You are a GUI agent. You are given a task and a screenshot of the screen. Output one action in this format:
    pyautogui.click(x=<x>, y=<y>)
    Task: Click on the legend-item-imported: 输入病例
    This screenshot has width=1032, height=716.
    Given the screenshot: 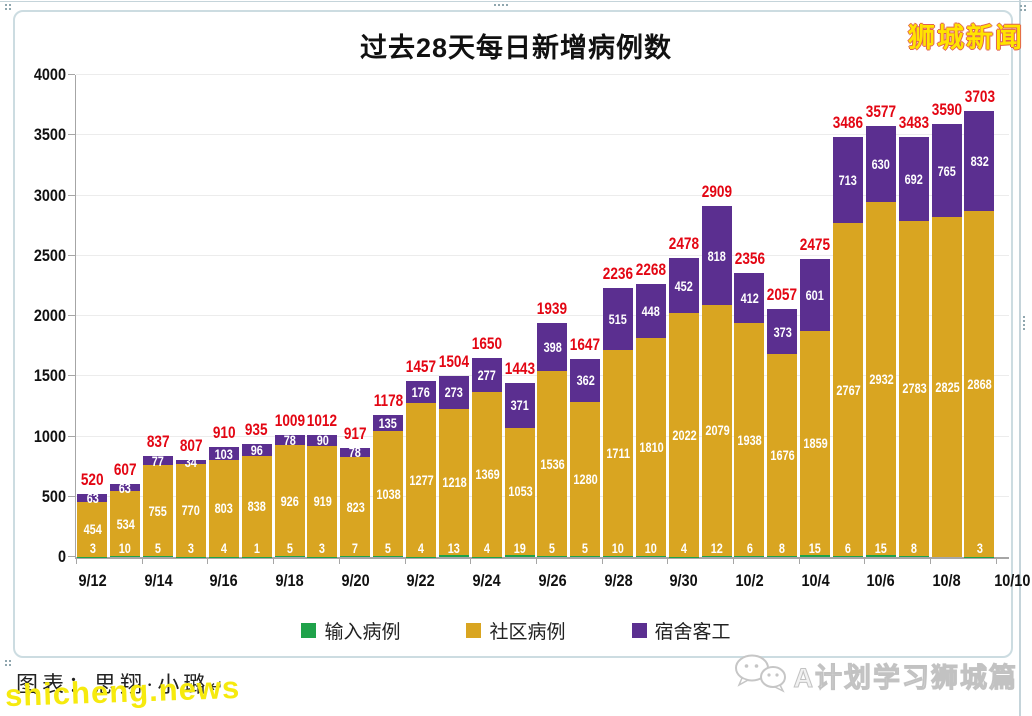 What is the action you would take?
    pyautogui.click(x=350, y=630)
    